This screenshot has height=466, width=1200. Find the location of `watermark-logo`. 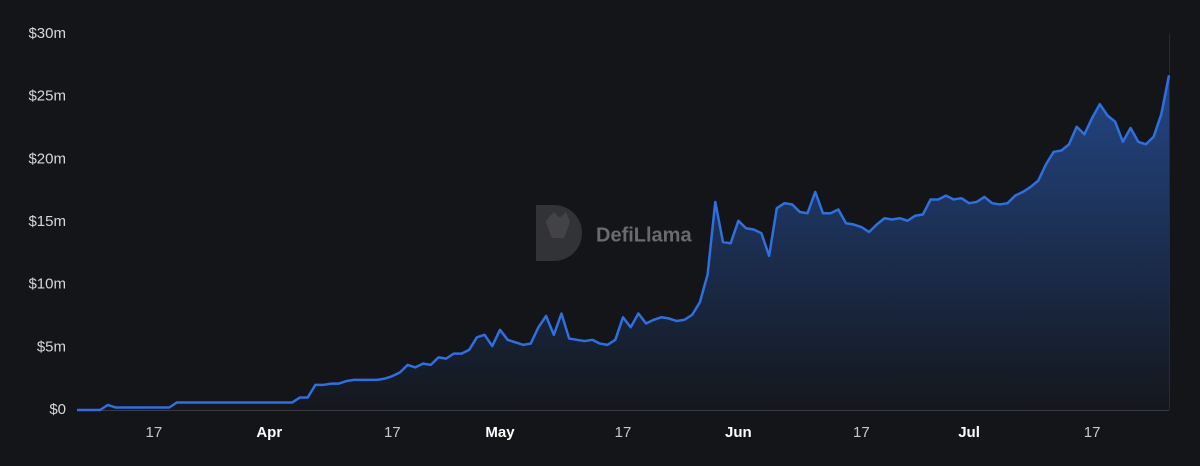

watermark-logo is located at coordinates (559, 233).